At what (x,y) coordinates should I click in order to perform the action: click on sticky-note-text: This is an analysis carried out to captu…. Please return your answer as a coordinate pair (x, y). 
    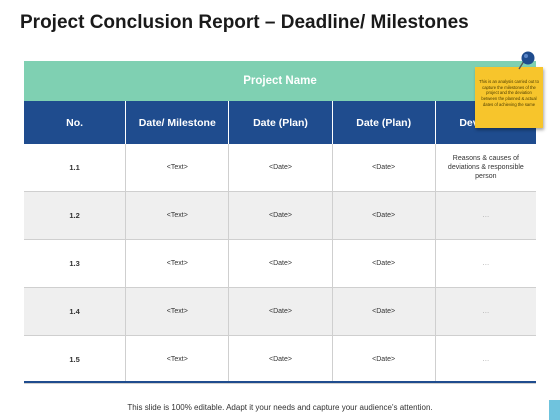
    Looking at the image, I should click on (509, 93).